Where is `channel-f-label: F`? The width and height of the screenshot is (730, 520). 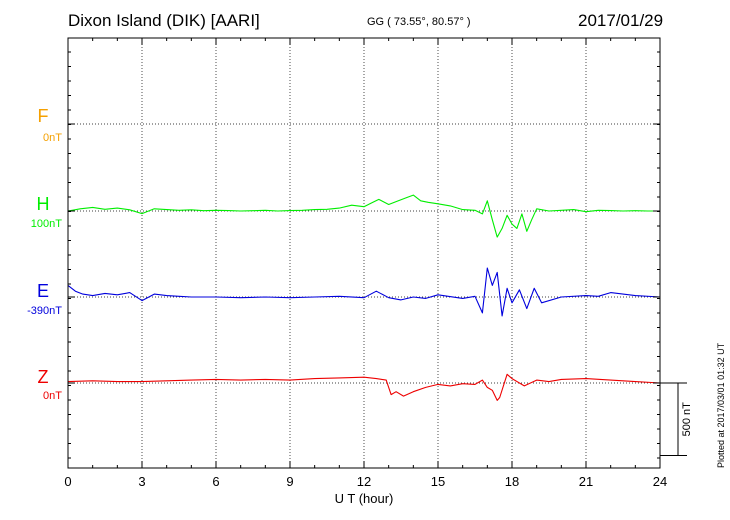 channel-f-label: F is located at coordinates (43, 116).